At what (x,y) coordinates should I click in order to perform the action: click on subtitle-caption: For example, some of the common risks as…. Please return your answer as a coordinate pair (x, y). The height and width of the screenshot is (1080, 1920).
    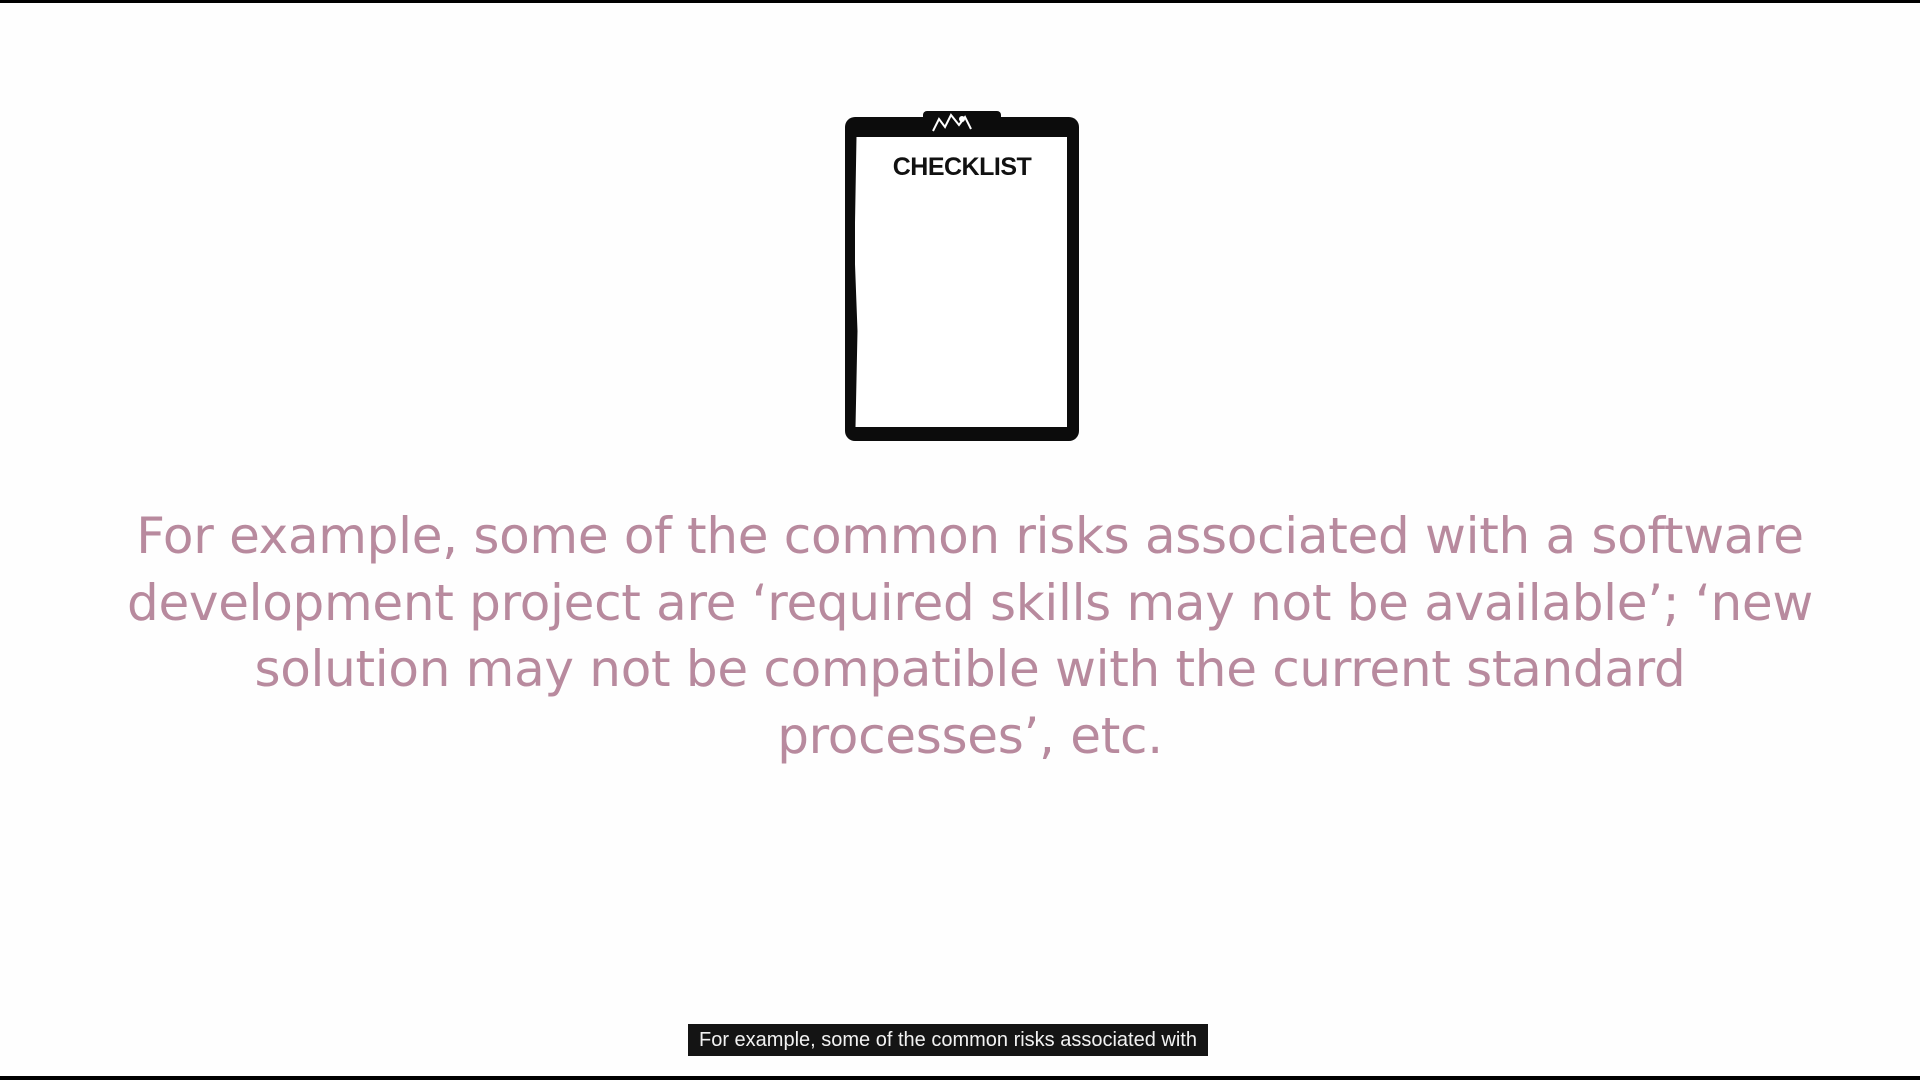
    Looking at the image, I should click on (948, 1040).